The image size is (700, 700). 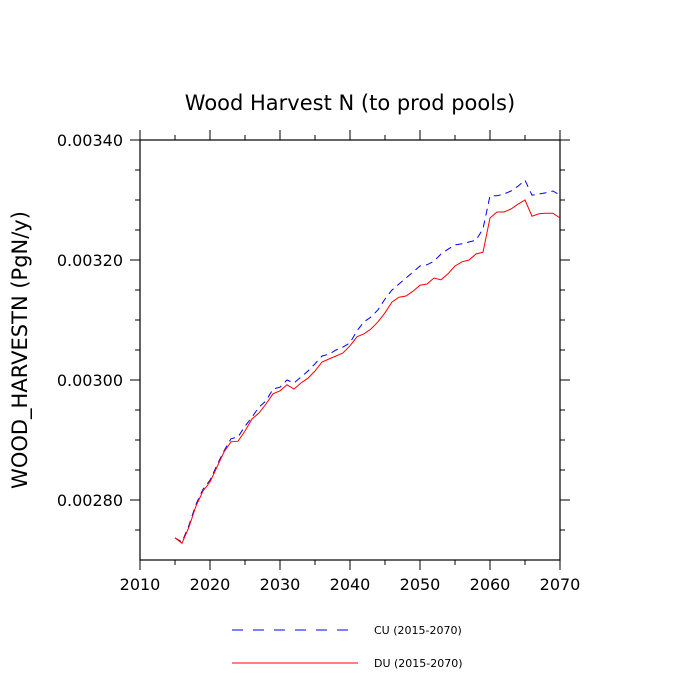 What do you see at coordinates (90, 140) in the screenshot?
I see `y-tick-label: 0.00340` at bounding box center [90, 140].